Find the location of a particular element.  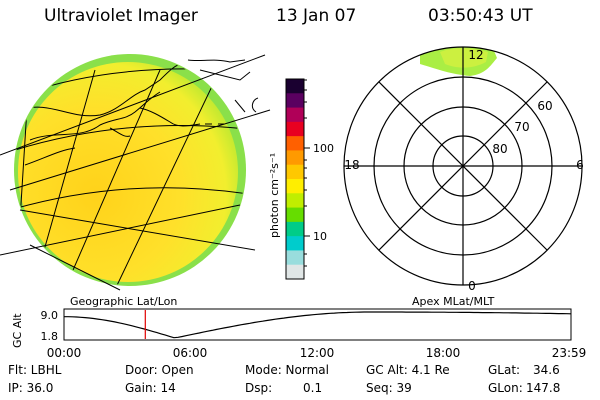

colorbar-tick-100: 100 is located at coordinates (323, 148).